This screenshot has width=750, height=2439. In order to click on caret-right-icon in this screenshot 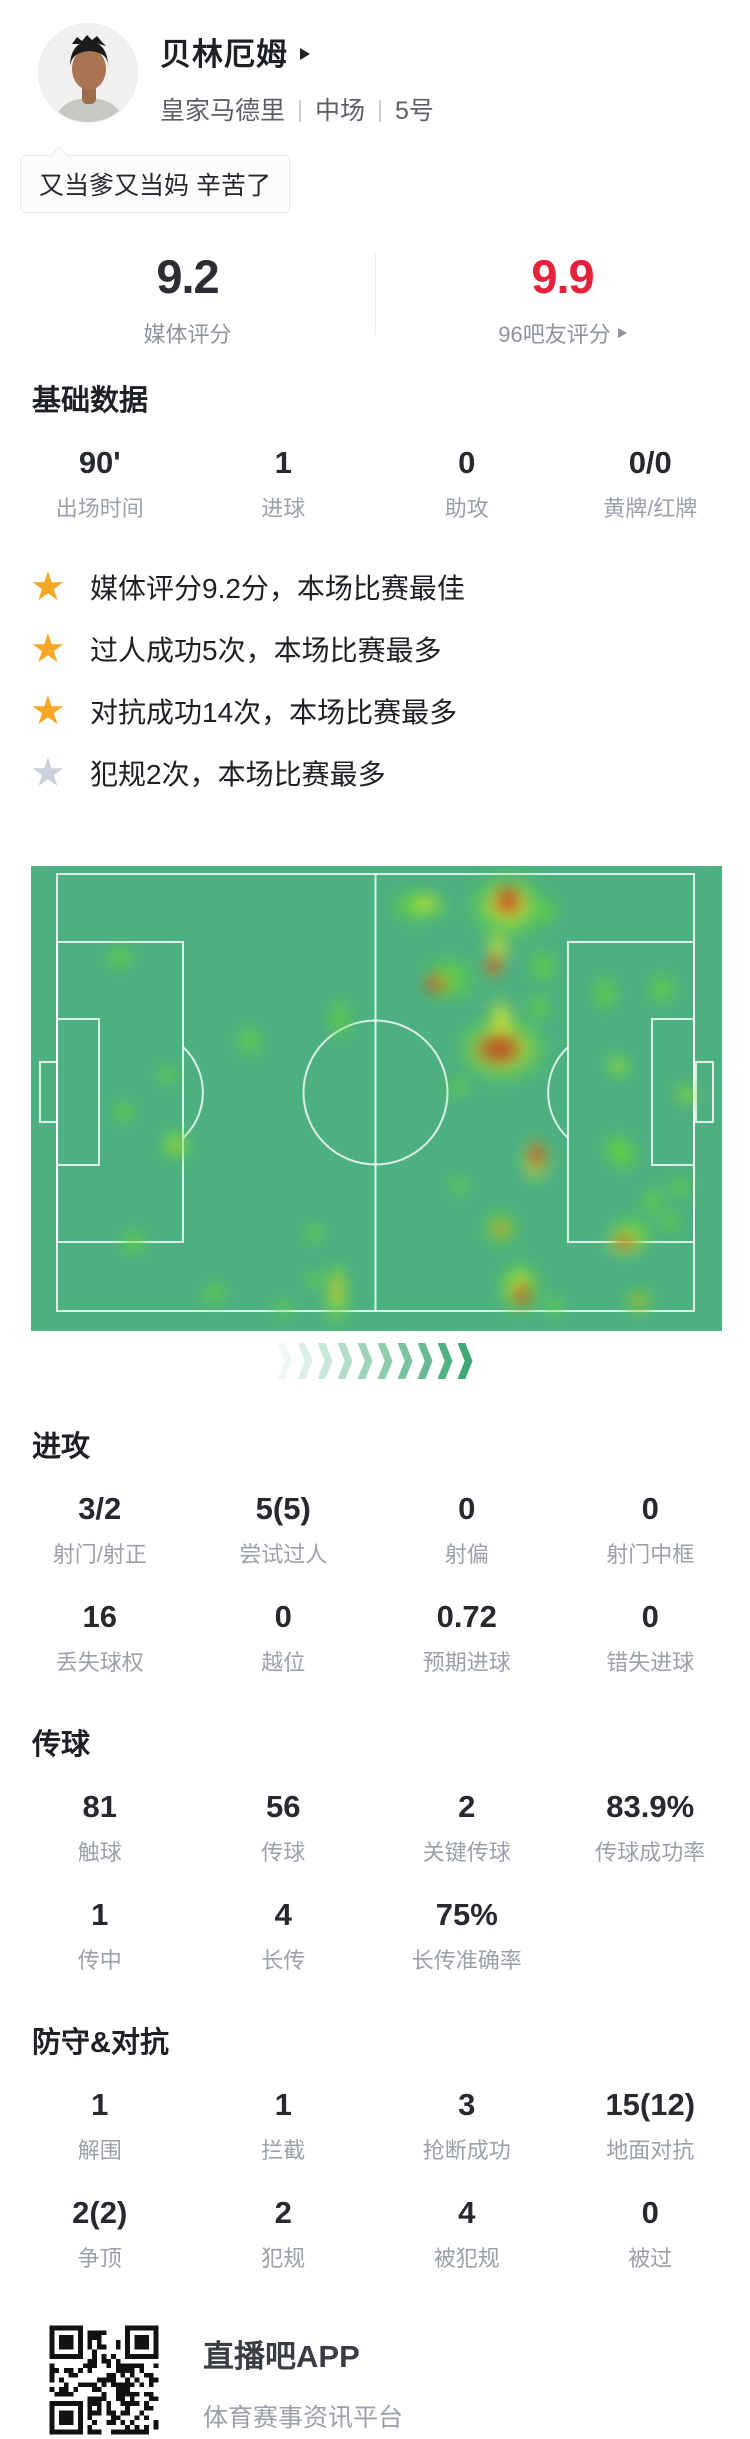, I will do `click(622, 333)`.